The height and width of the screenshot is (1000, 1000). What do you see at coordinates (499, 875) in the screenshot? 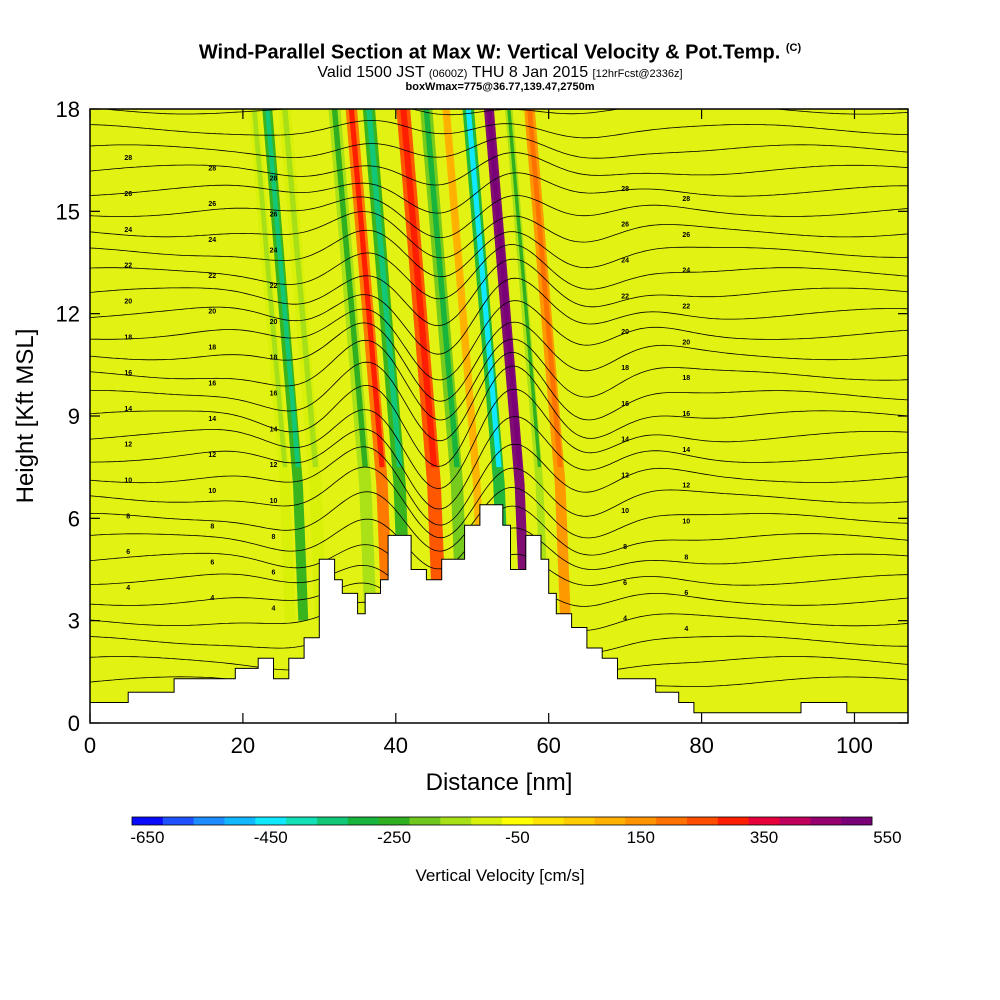
I see `colorbar-title: Vertical Velocity [cm/s]` at bounding box center [499, 875].